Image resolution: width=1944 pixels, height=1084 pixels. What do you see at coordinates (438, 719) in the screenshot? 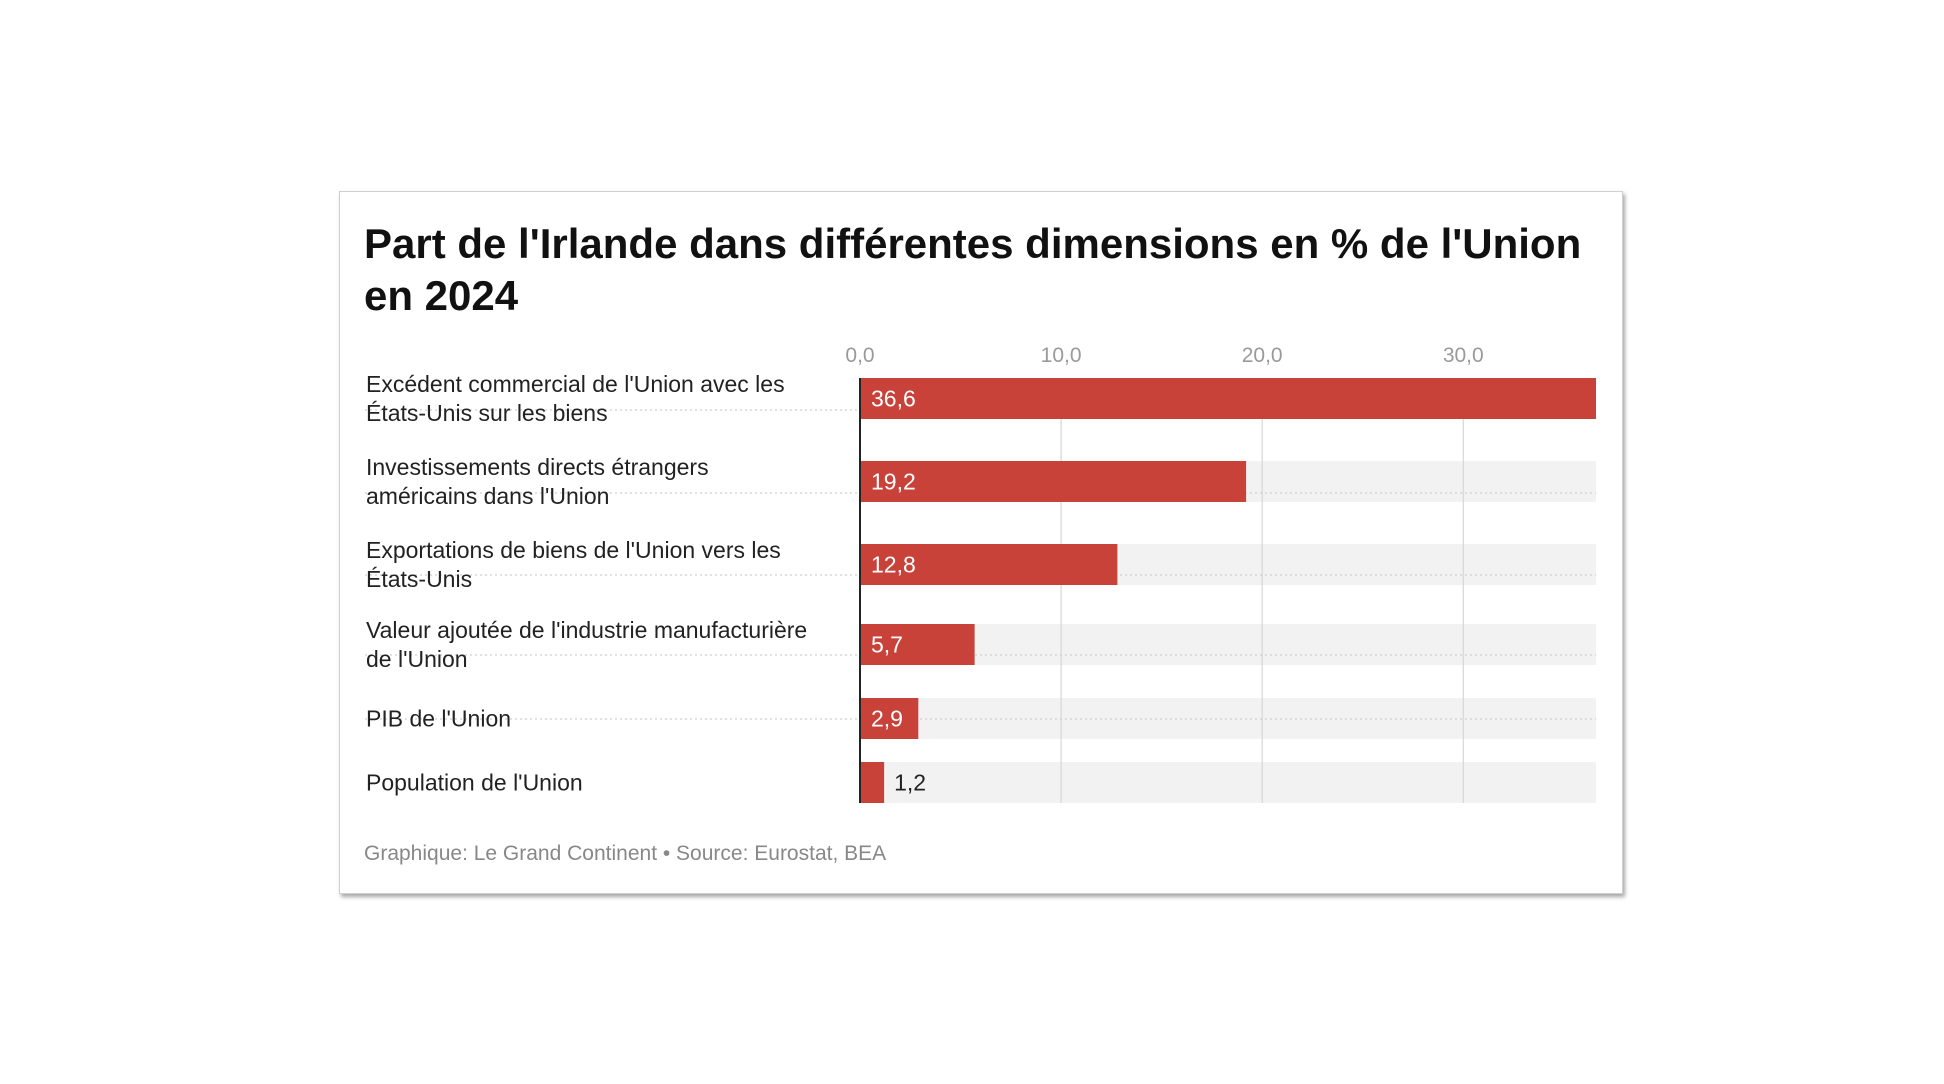
I see `category-label: PIB de l'Union` at bounding box center [438, 719].